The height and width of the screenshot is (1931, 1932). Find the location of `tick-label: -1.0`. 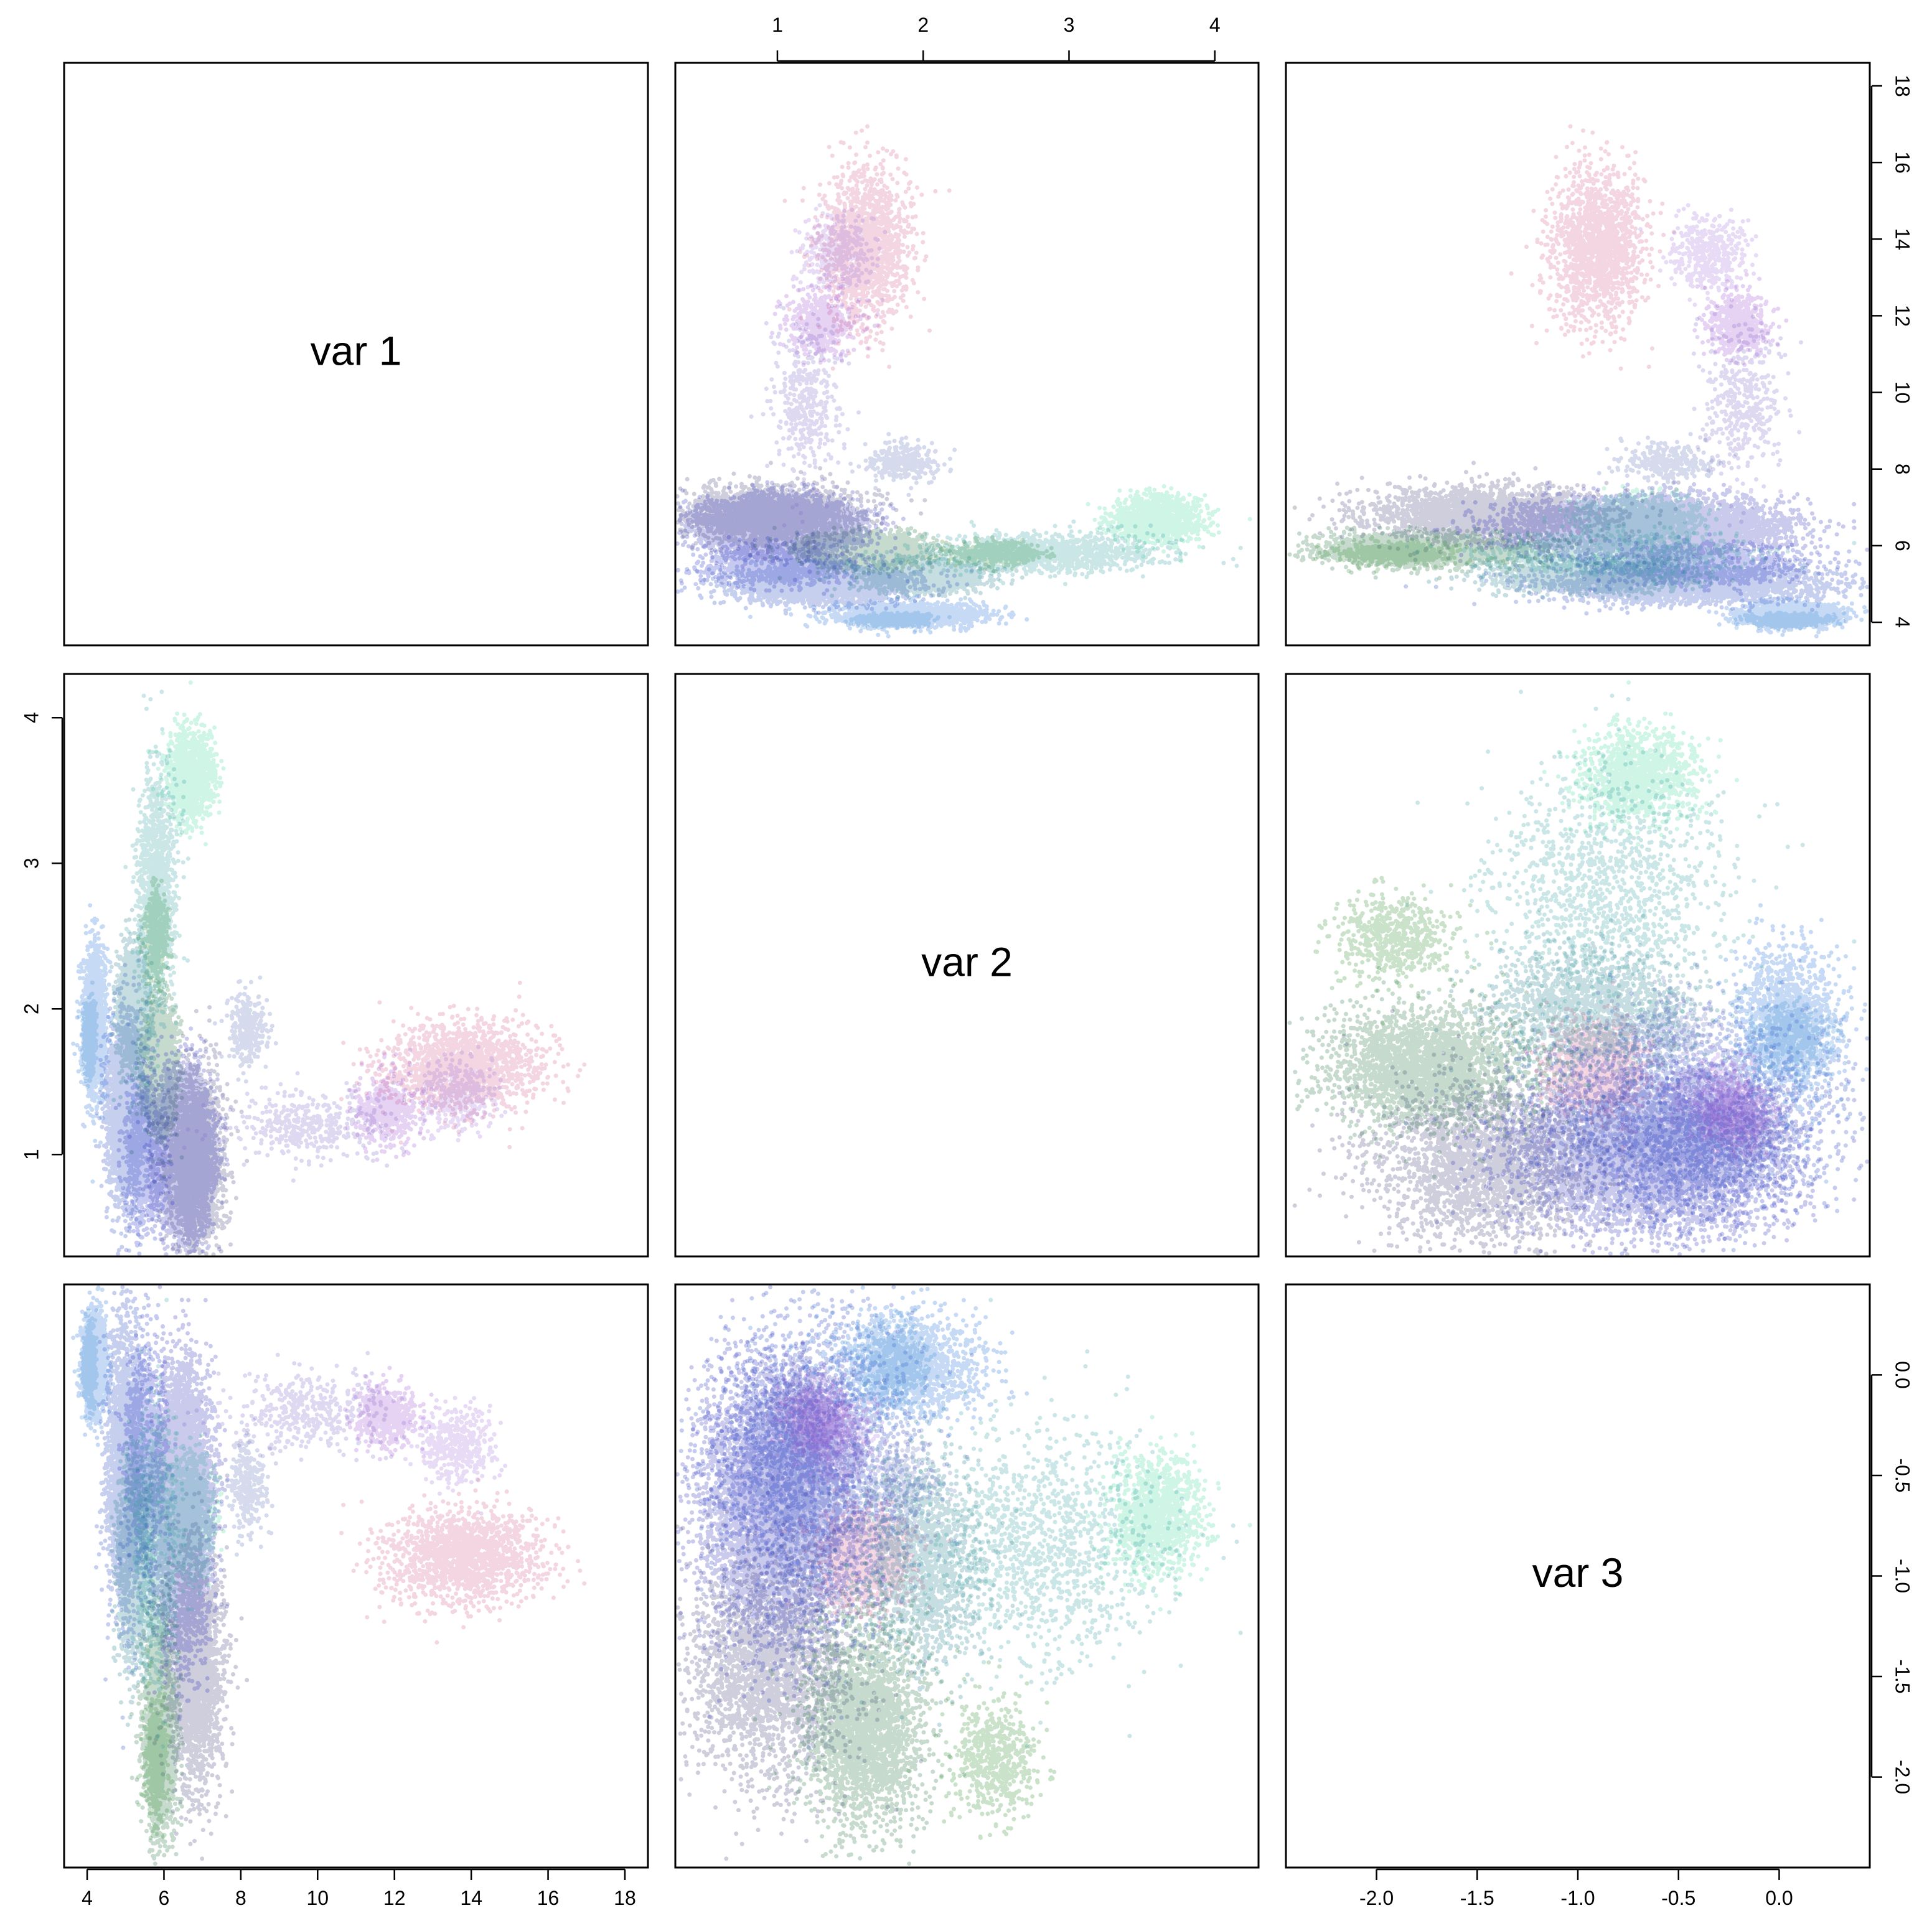

tick-label: -1.0 is located at coordinates (1903, 1576).